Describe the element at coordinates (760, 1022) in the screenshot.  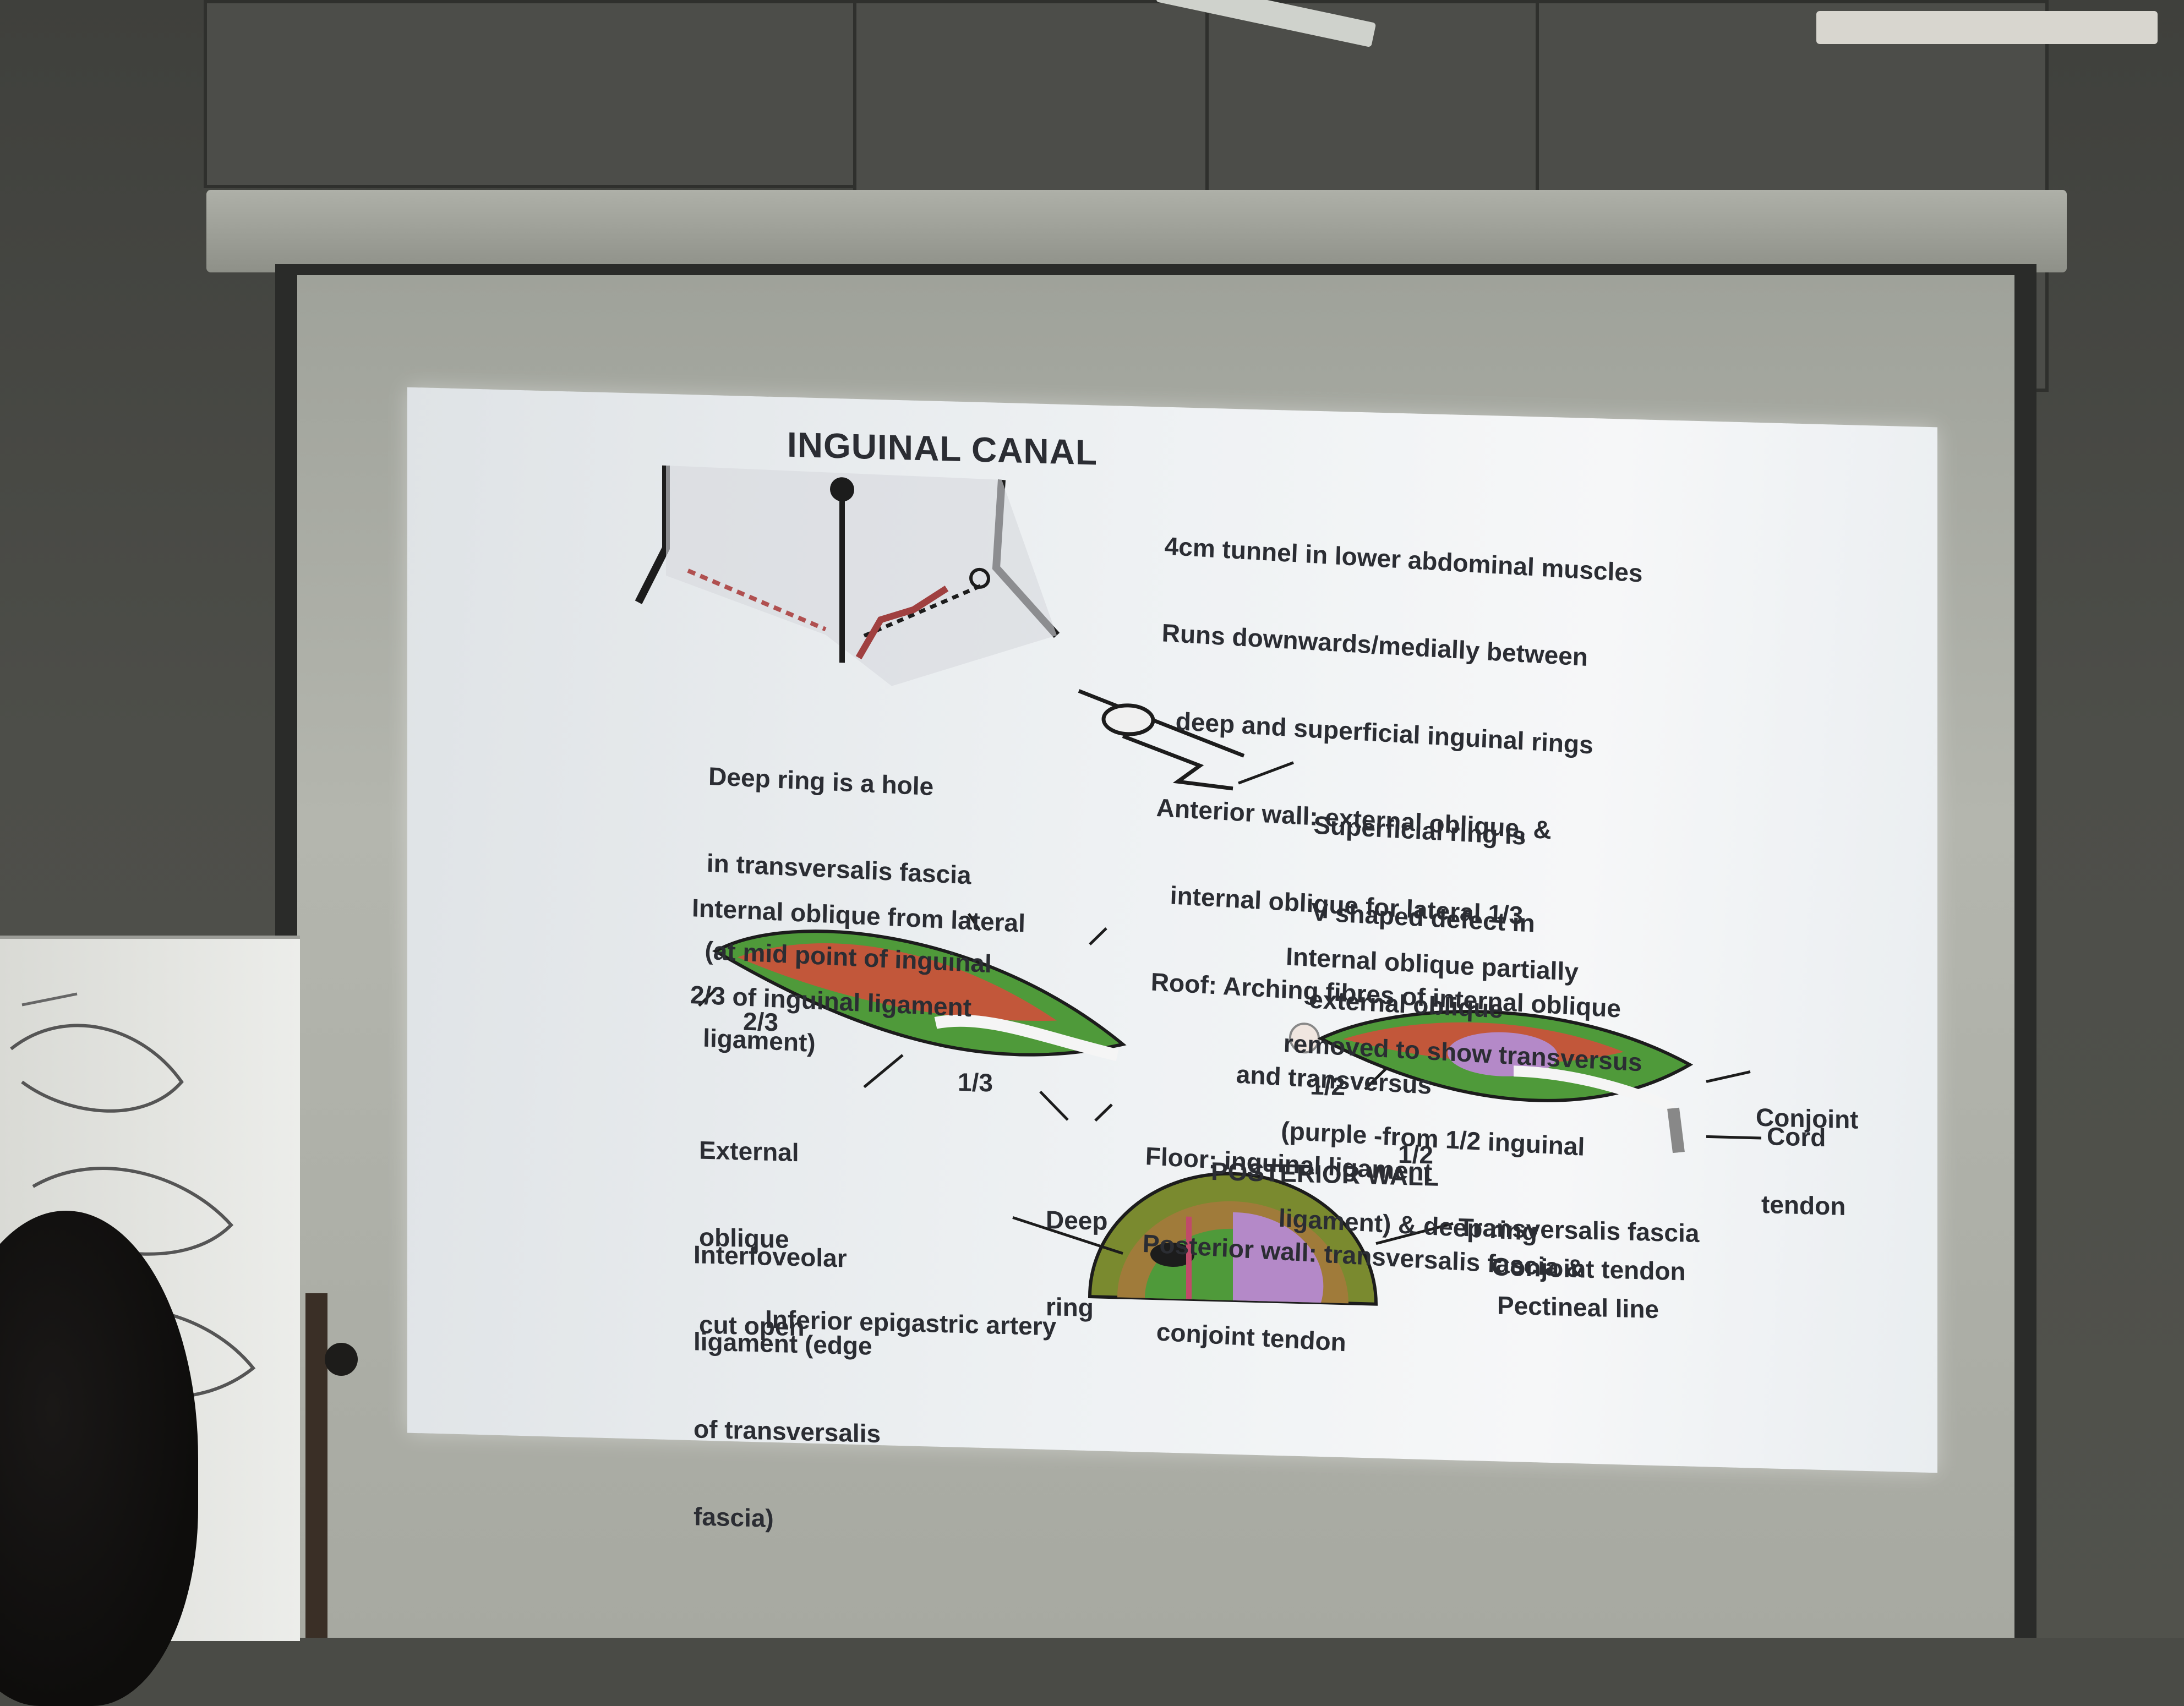
I see `label-two-thirds: 2/3` at that location.